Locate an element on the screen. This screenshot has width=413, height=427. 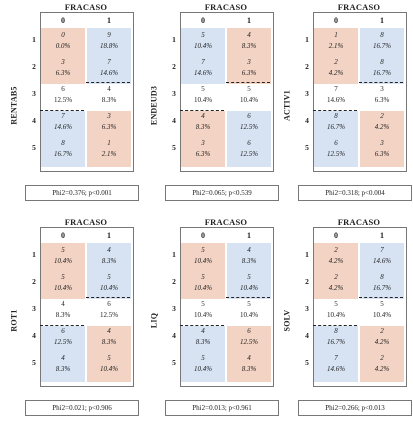
row-label: 5 is located at coordinates (174, 147).